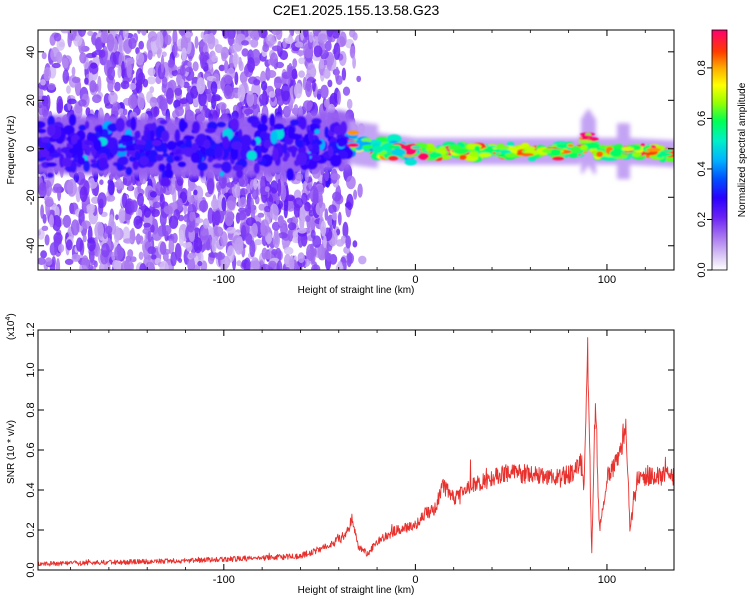 The width and height of the screenshot is (750, 600). I want to click on colorbar-tick-label: 0.6, so click(702, 118).